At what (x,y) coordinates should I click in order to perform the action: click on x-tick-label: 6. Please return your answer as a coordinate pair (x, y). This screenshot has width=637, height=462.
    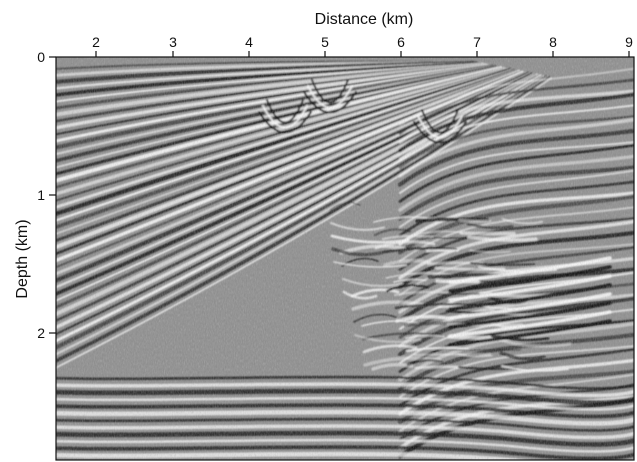
    Looking at the image, I should click on (401, 42).